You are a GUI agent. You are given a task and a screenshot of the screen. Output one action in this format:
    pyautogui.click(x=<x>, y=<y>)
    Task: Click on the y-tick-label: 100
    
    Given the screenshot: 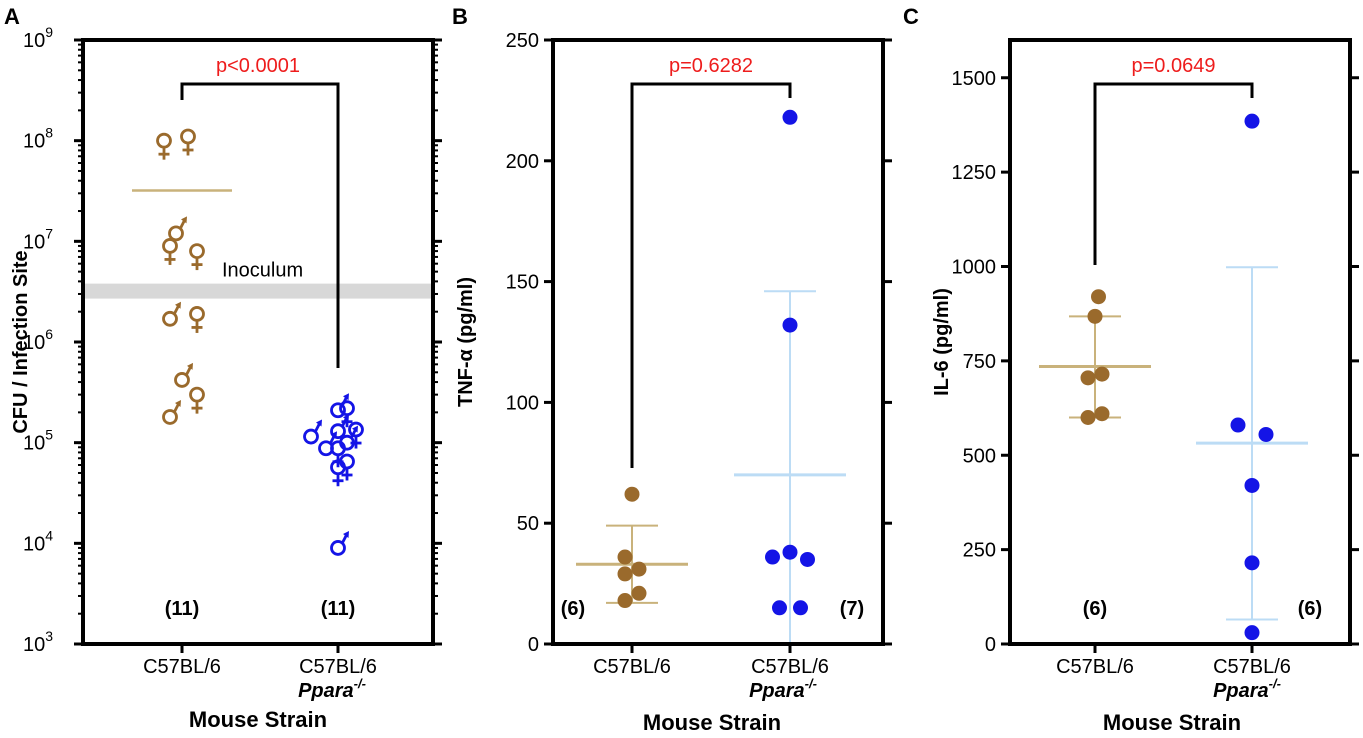 What is the action you would take?
    pyautogui.click(x=522, y=403)
    